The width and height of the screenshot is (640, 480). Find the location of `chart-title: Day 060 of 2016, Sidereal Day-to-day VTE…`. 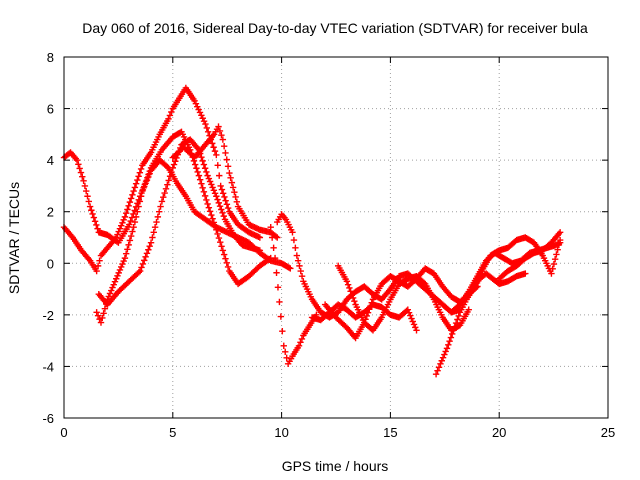

chart-title: Day 060 of 2016, Sidereal Day-to-day VTE… is located at coordinates (335, 28).